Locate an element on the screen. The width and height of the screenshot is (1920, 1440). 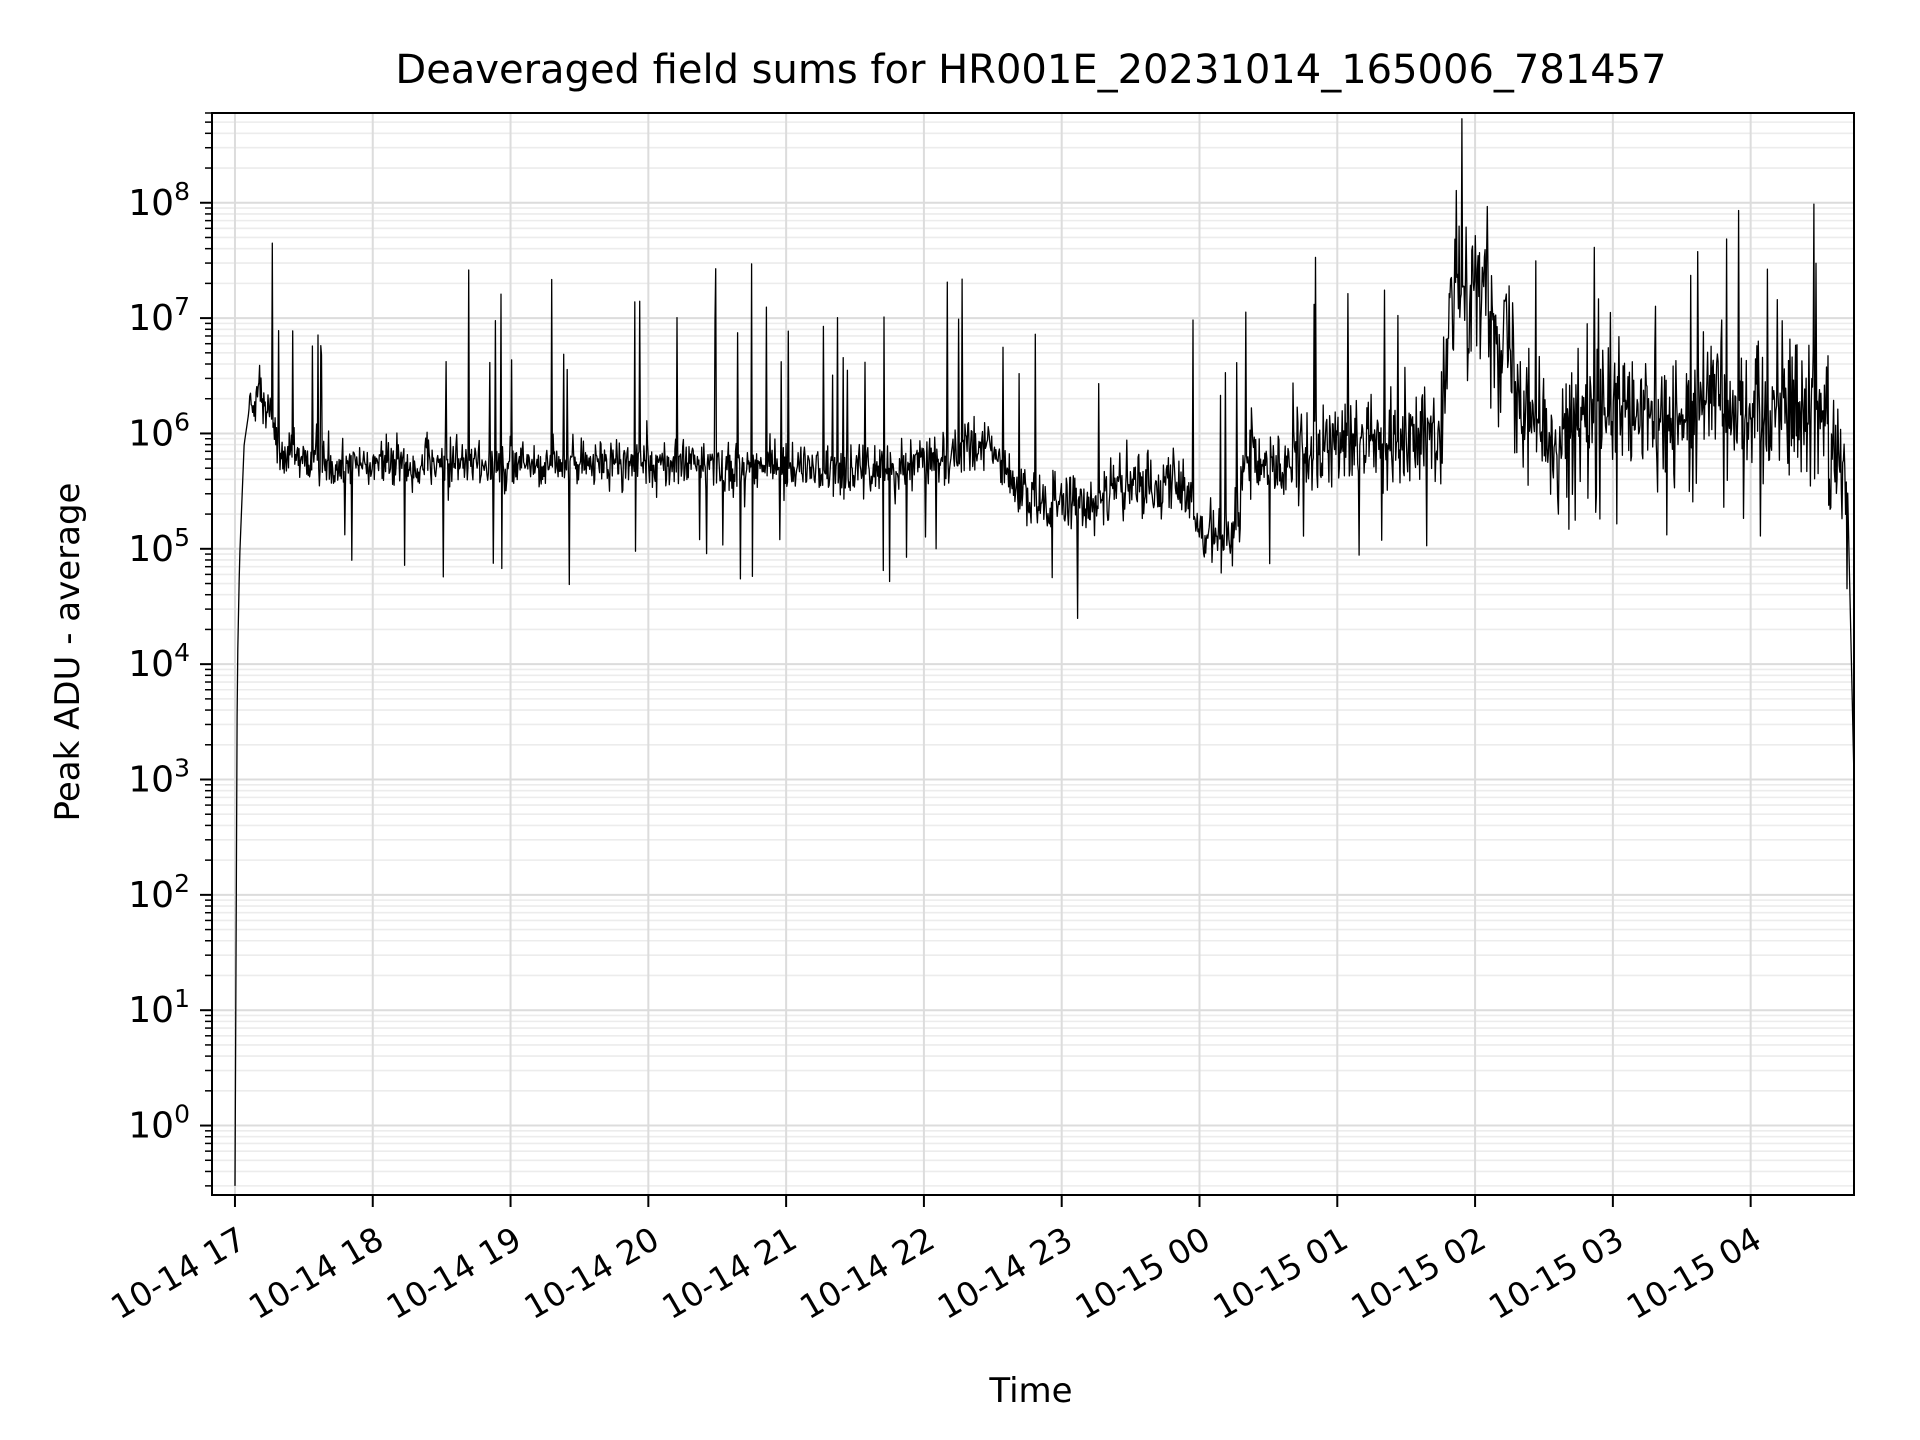
y-tick-label: 10⁷ is located at coordinates (159, 315).